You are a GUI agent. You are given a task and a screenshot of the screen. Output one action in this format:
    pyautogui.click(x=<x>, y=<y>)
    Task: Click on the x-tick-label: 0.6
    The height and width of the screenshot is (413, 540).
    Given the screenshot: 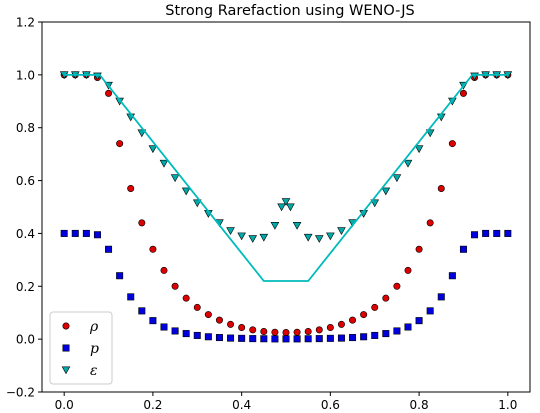 What is the action you would take?
    pyautogui.click(x=330, y=405)
    